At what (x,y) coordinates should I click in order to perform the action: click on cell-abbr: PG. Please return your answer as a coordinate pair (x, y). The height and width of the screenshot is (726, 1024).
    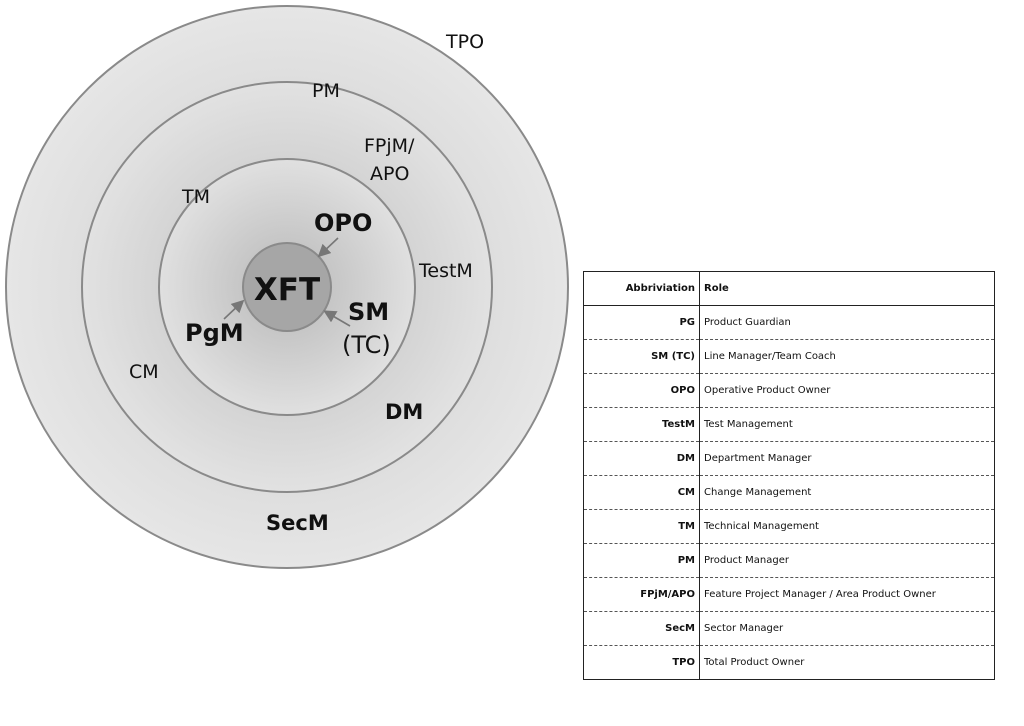
    Looking at the image, I should click on (641, 322).